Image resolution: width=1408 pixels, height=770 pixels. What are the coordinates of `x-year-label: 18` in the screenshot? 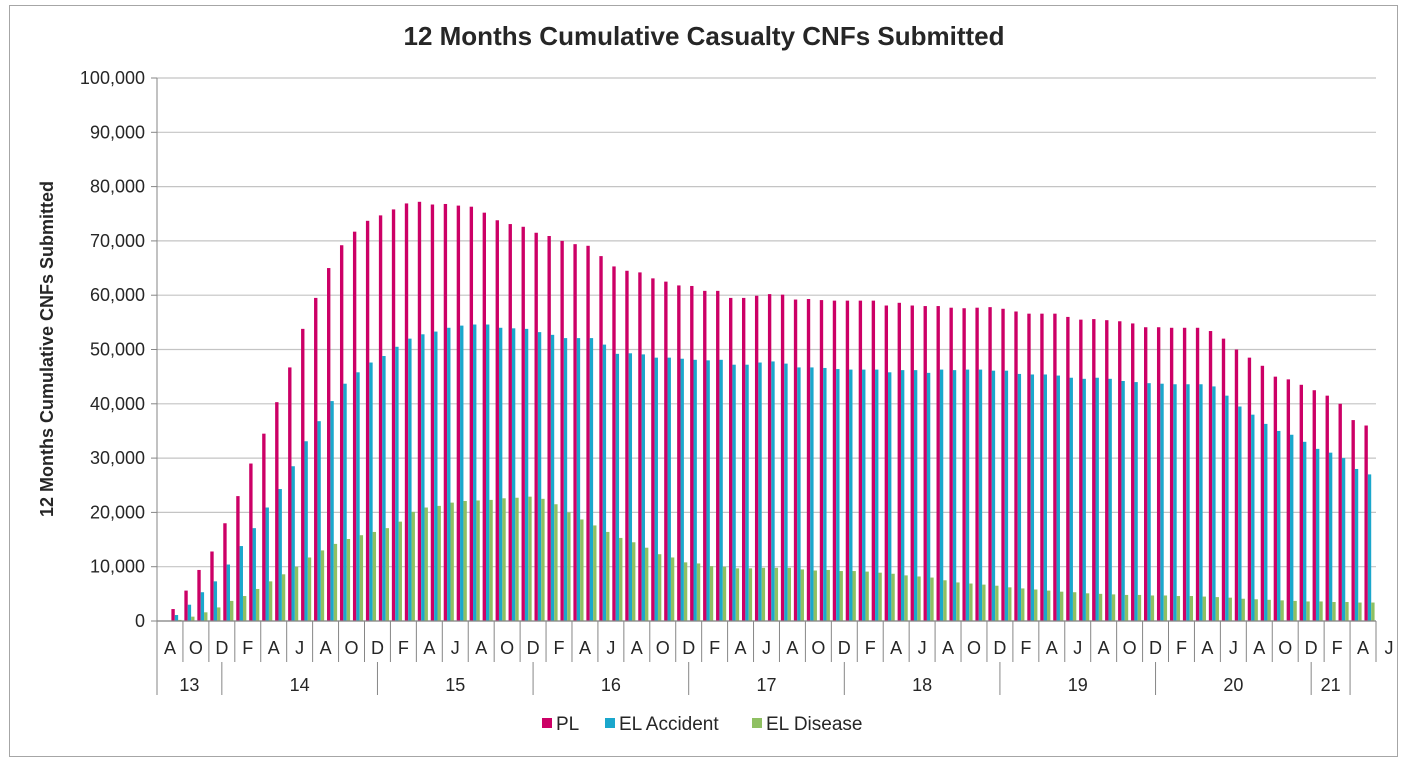 It's located at (922, 685).